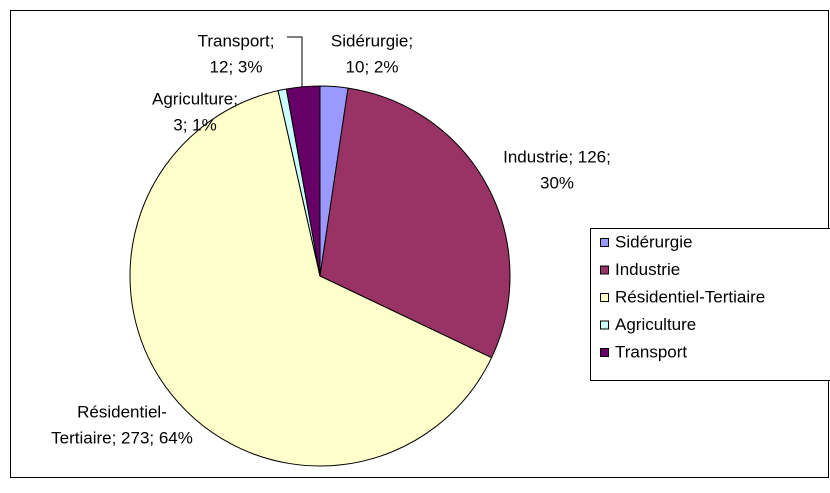 Image resolution: width=830 pixels, height=493 pixels. What do you see at coordinates (195, 98) in the screenshot?
I see `data-label: Agriculture;` at bounding box center [195, 98].